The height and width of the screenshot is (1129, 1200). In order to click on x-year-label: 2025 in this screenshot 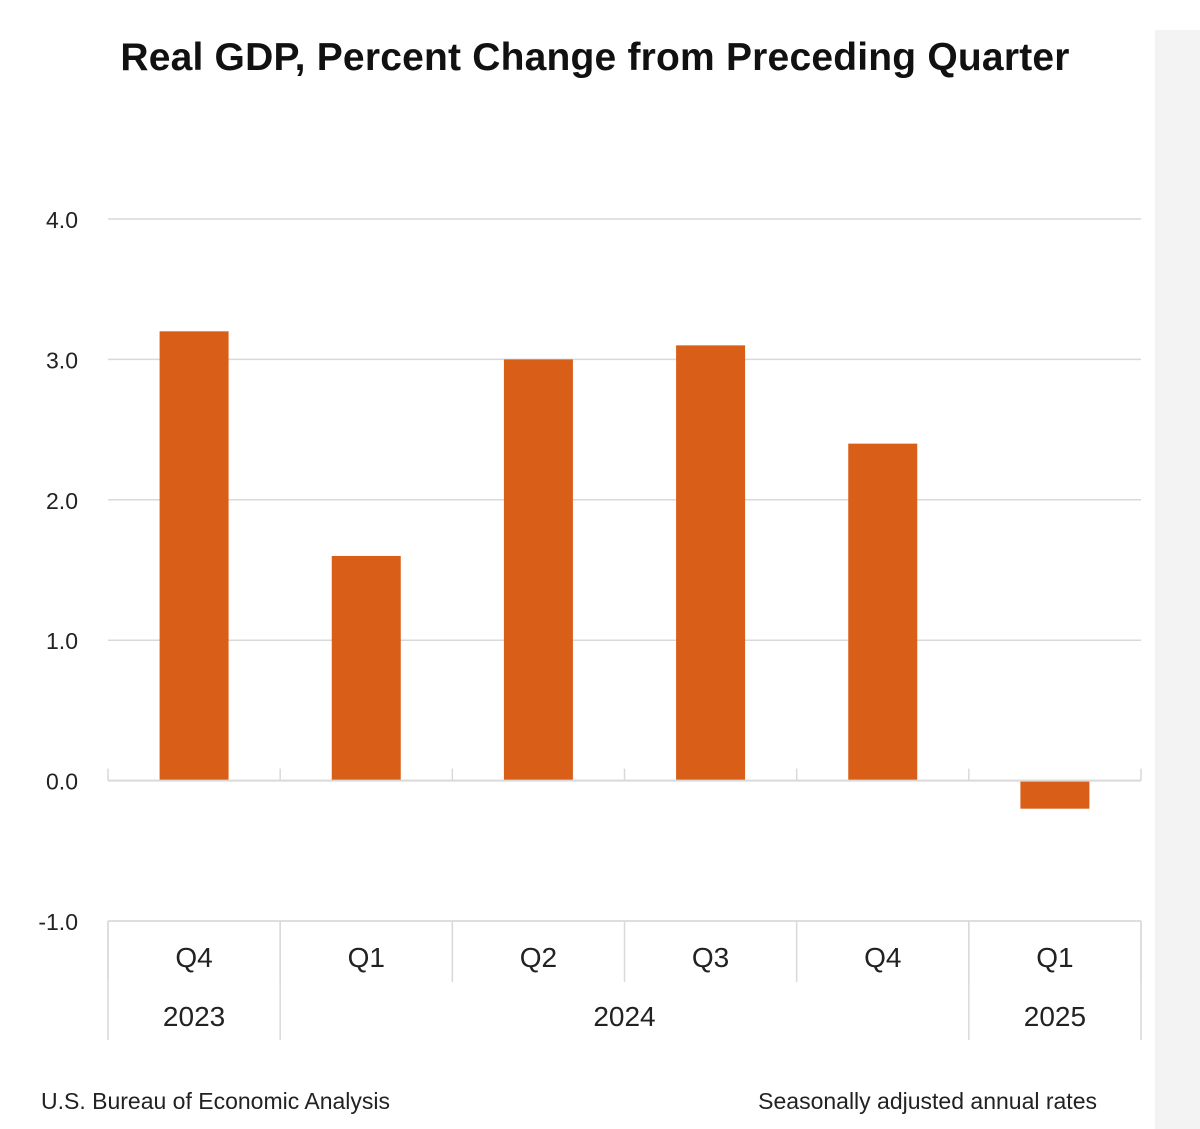, I will do `click(1055, 1016)`.